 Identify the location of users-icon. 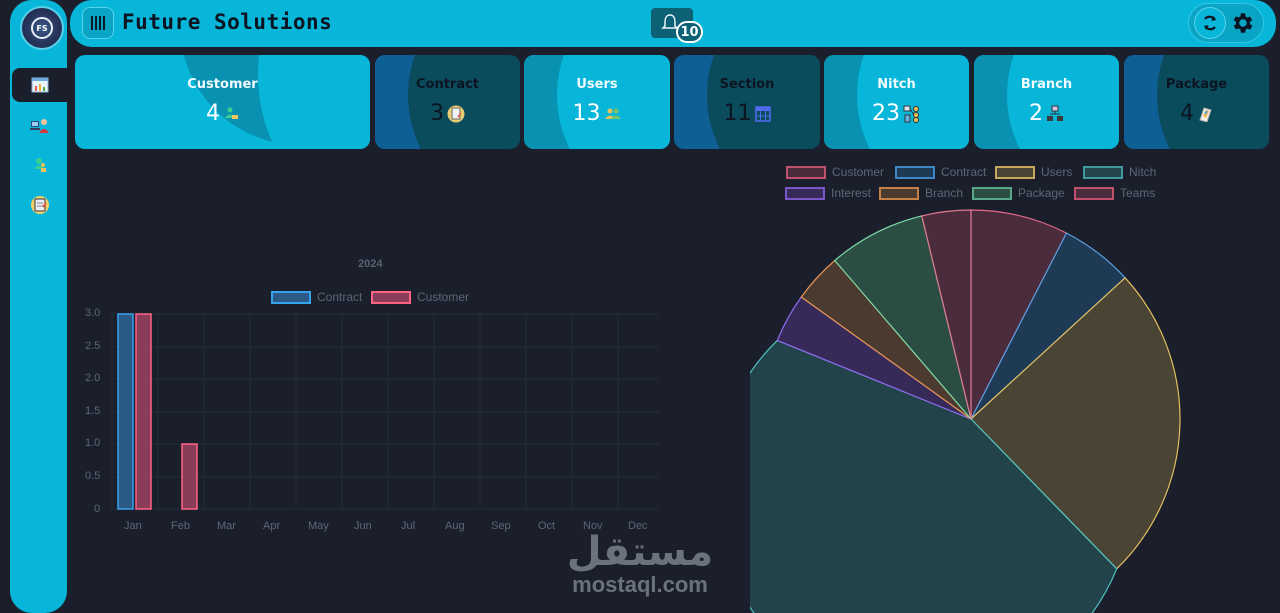
(612, 113).